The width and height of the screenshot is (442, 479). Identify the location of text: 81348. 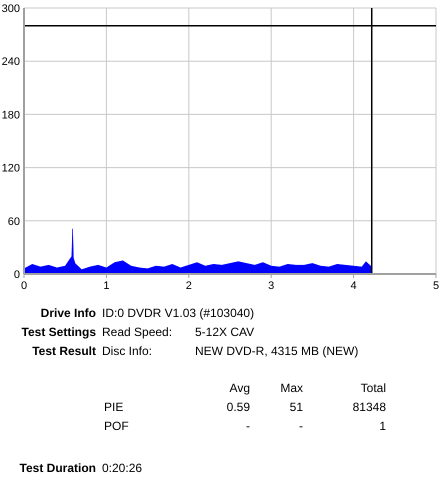
(369, 407).